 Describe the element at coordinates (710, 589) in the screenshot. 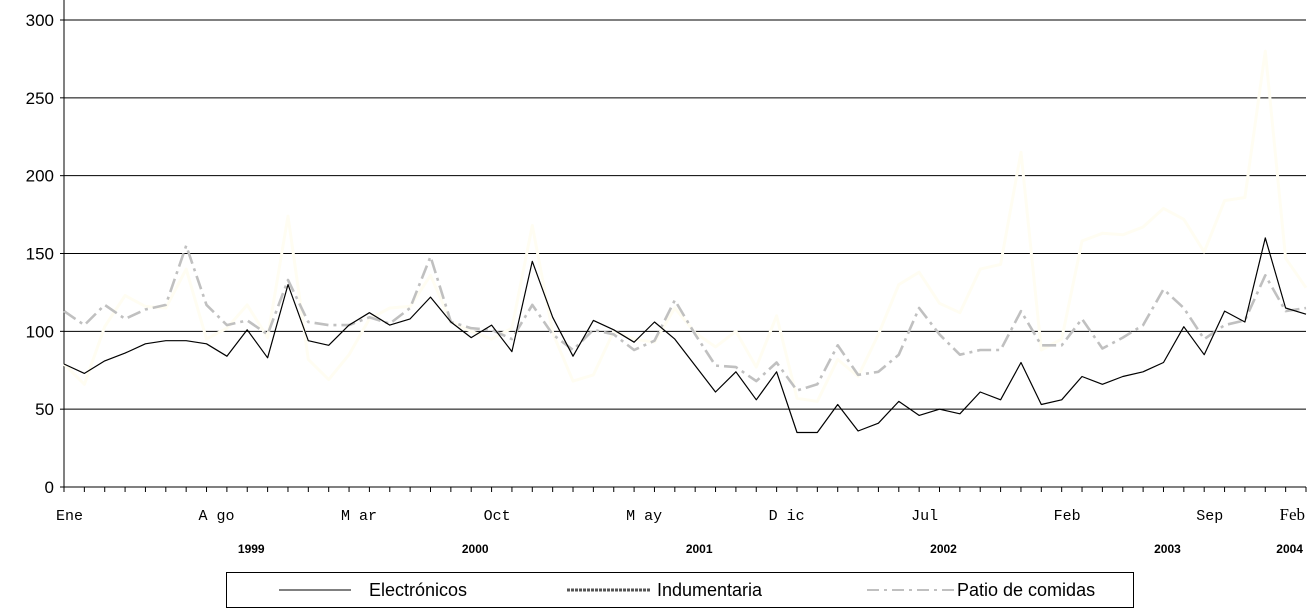

I see `legend-label-indumentaria: Indumentaria` at that location.